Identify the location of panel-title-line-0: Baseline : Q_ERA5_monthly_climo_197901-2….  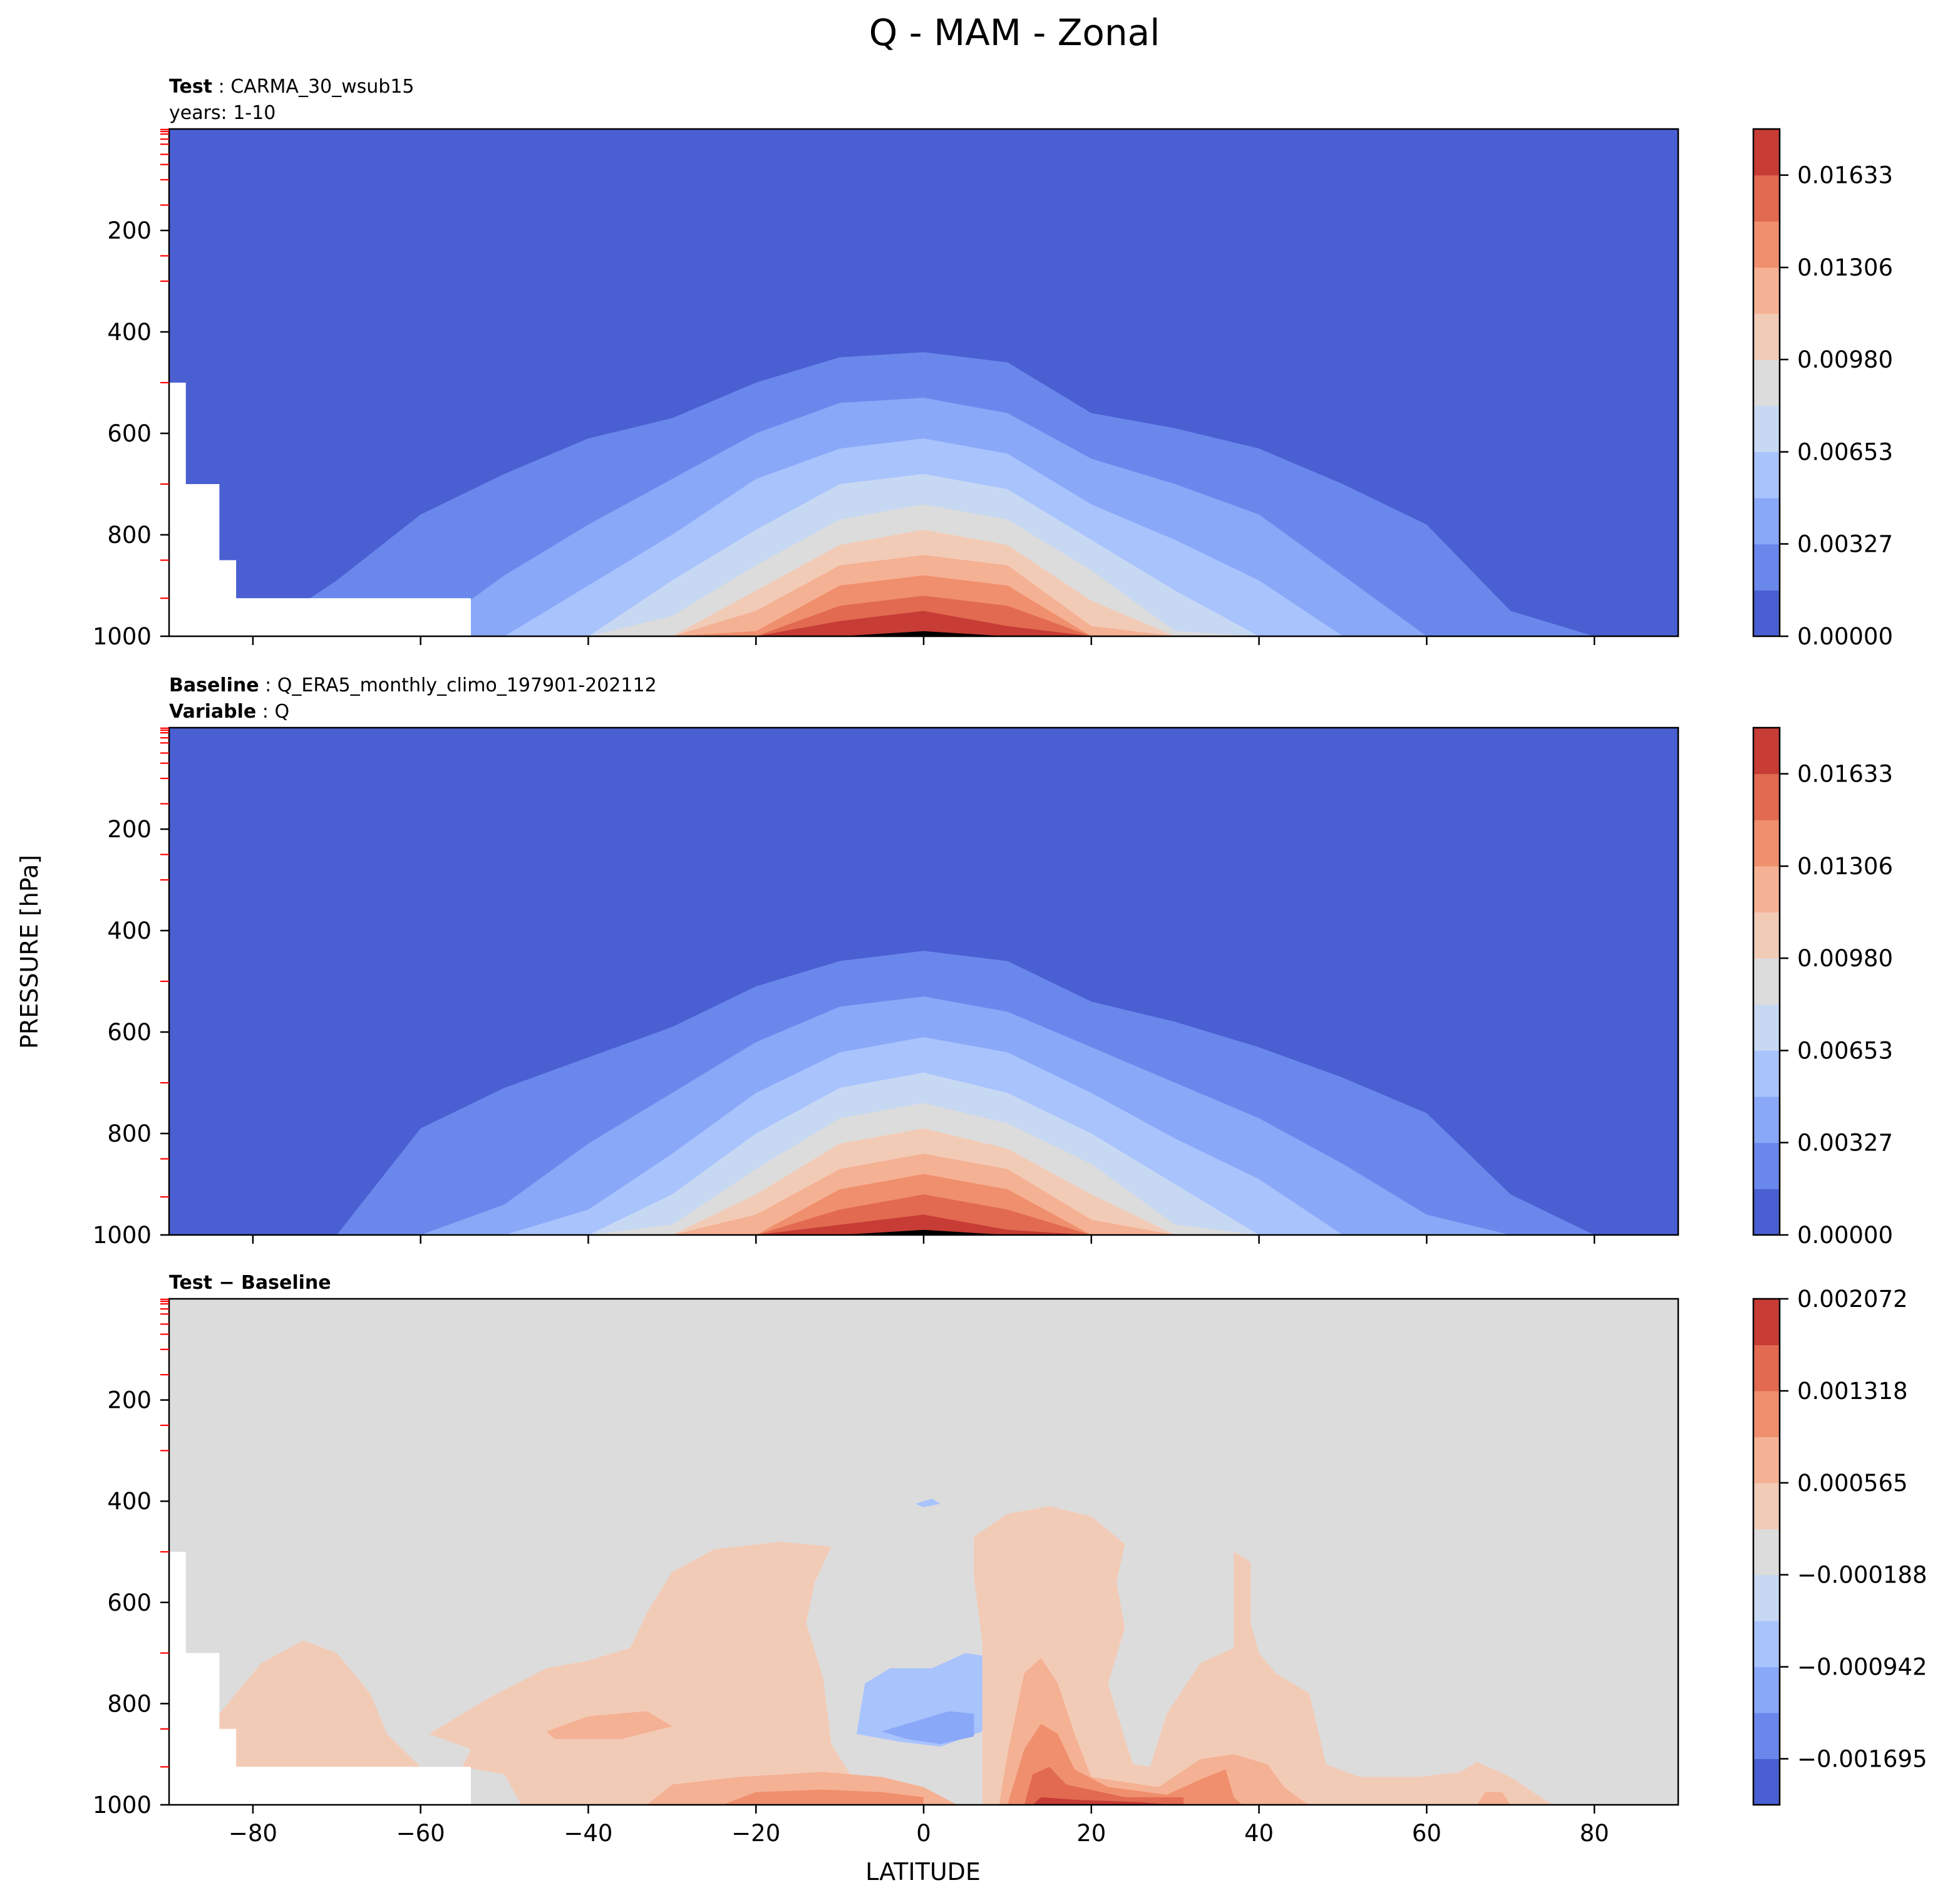
(413, 685).